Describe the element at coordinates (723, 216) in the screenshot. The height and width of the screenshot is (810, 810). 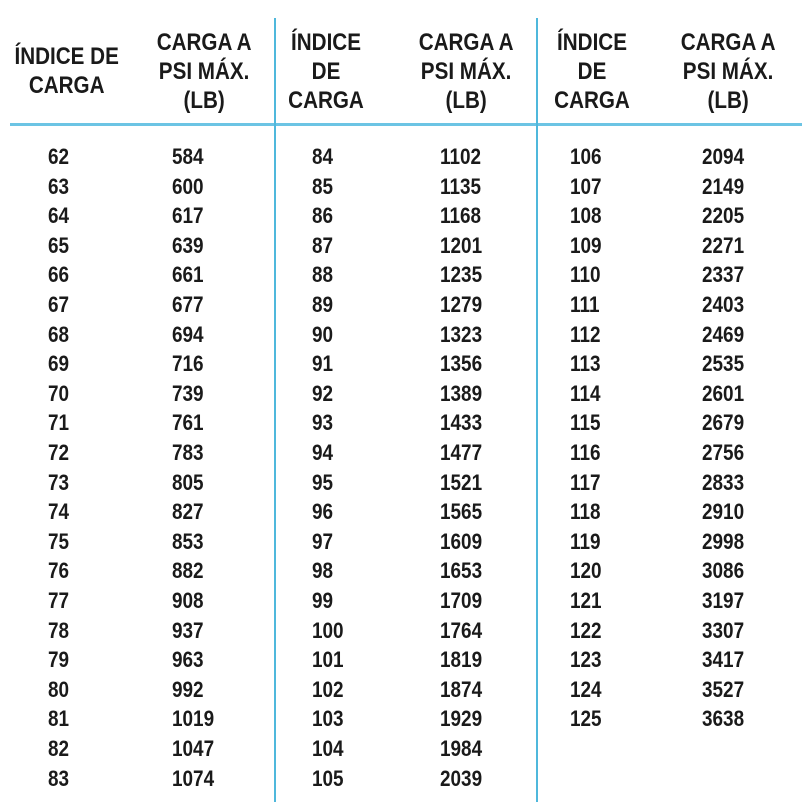
I see `max-load-cell: 2205` at that location.